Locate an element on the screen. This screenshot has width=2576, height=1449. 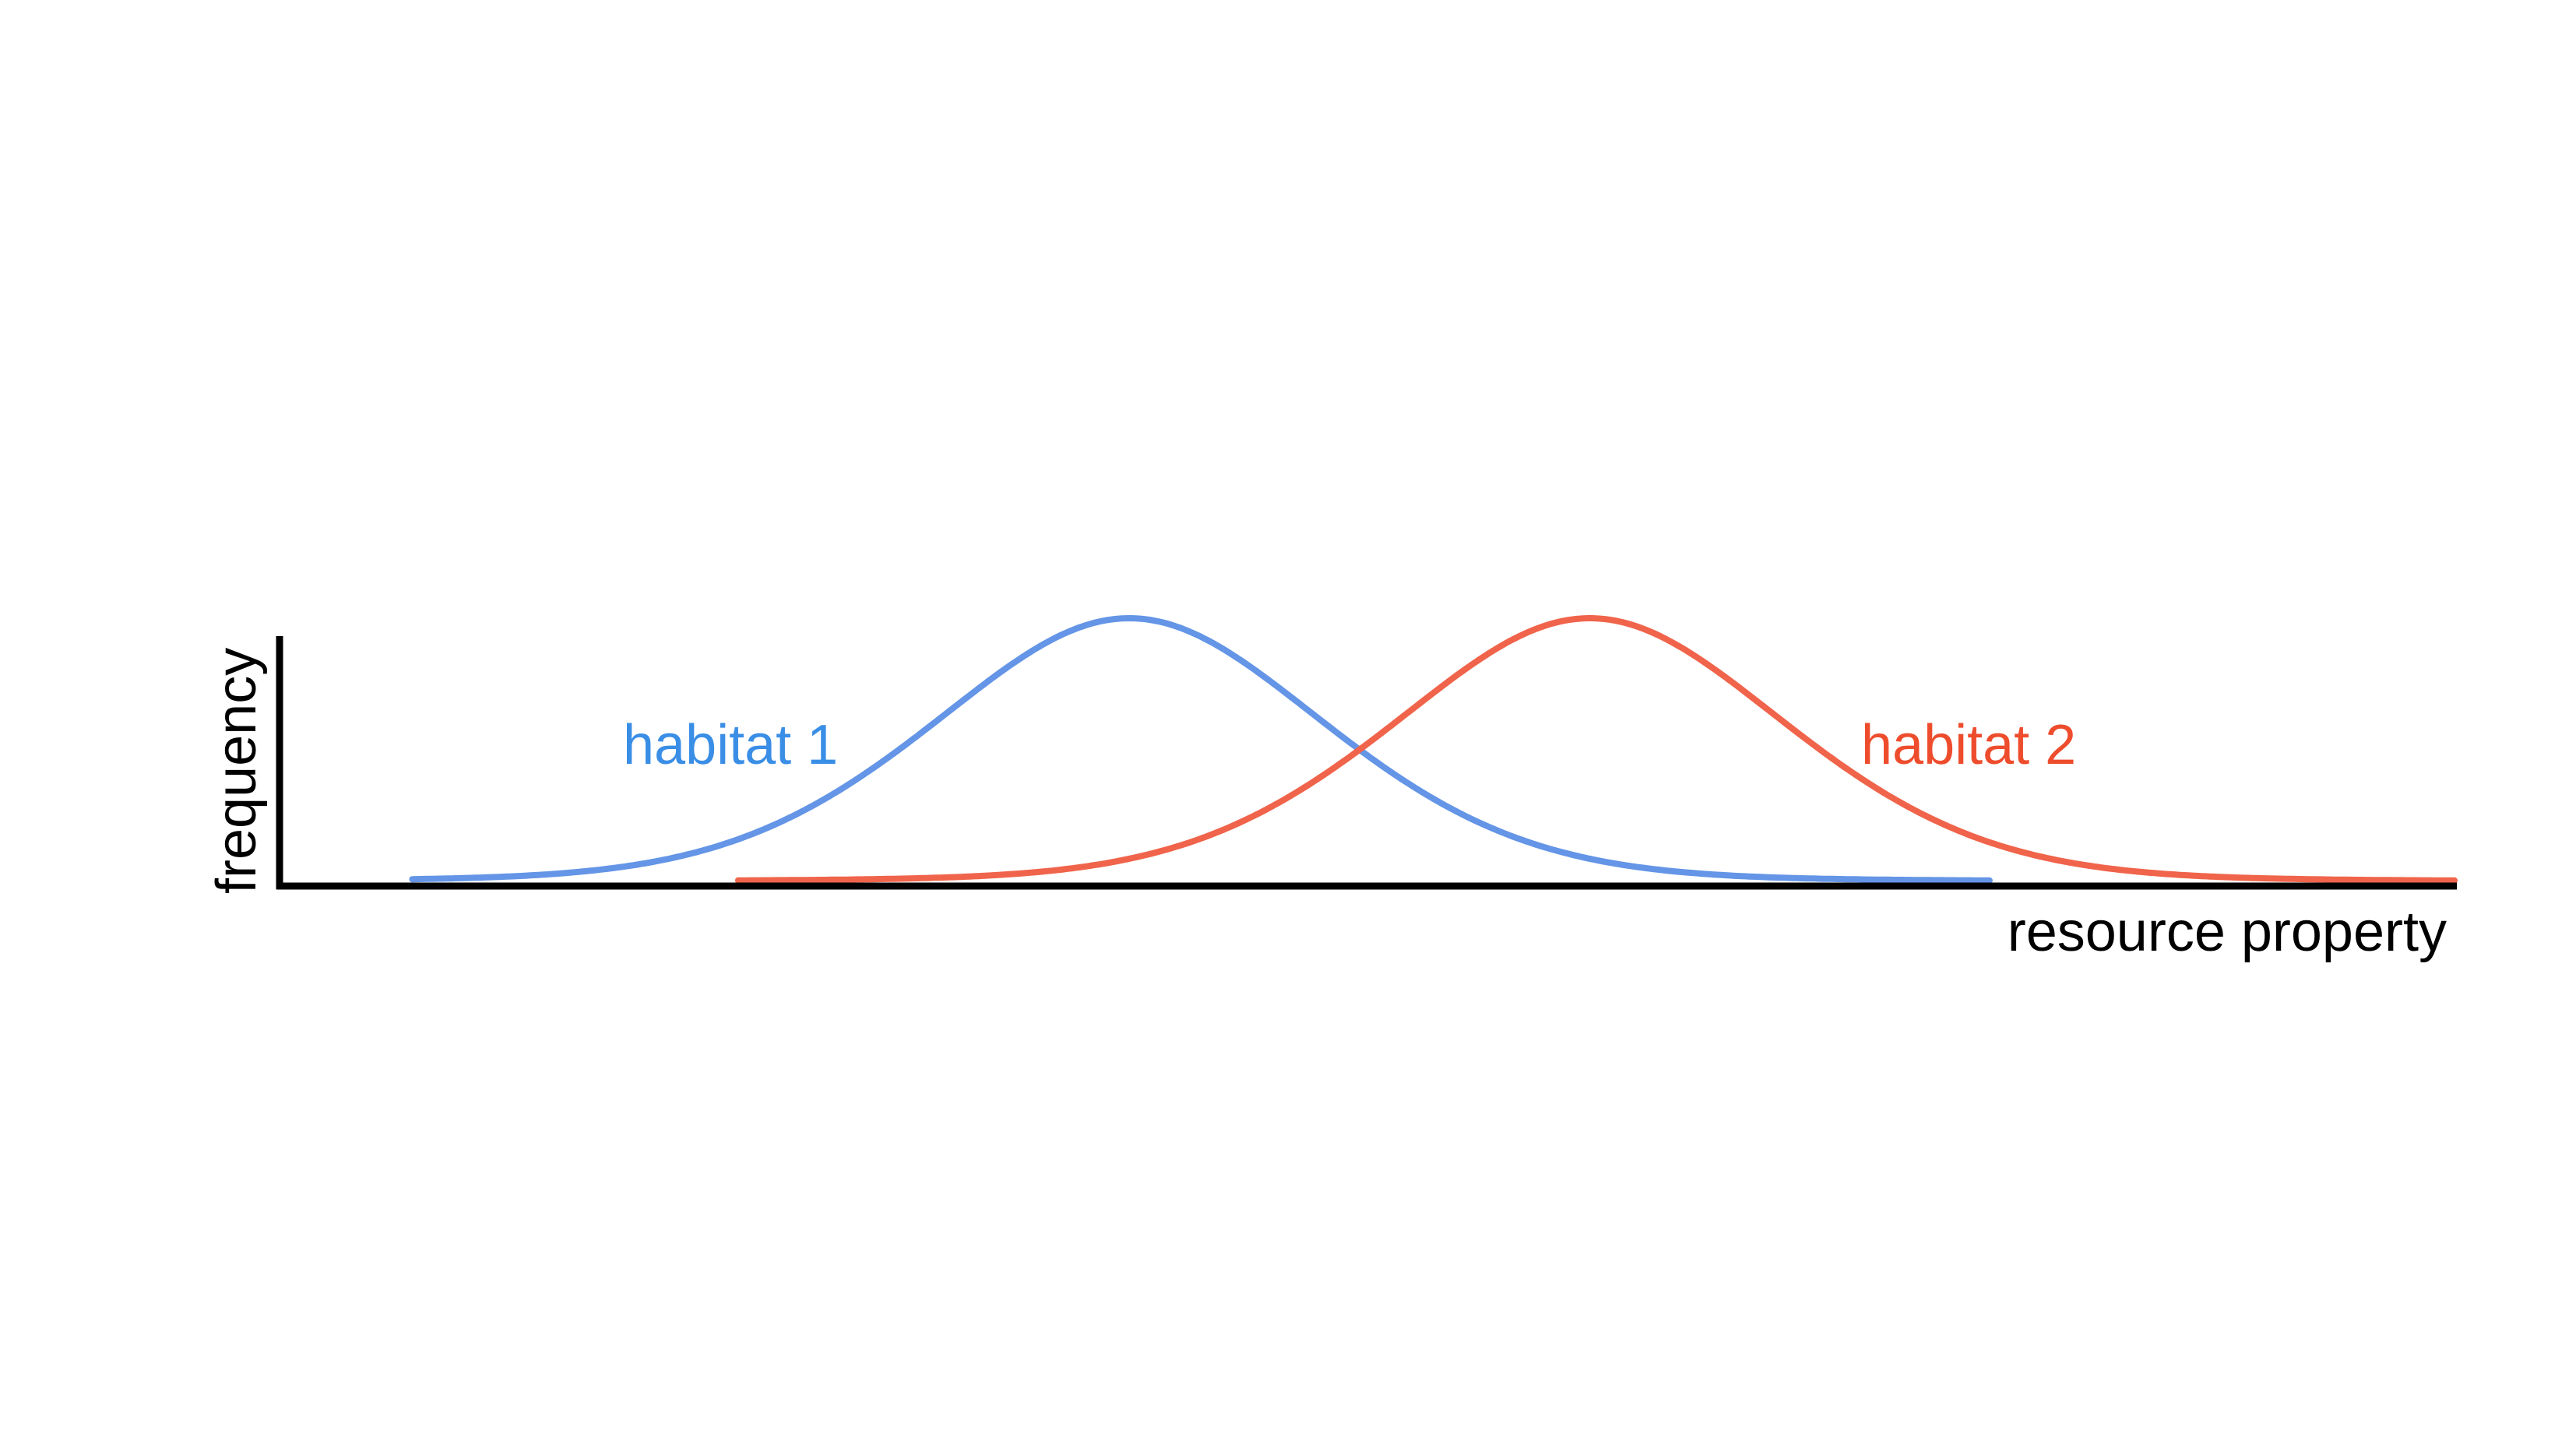
habitat-1-curve is located at coordinates (1201, 749).